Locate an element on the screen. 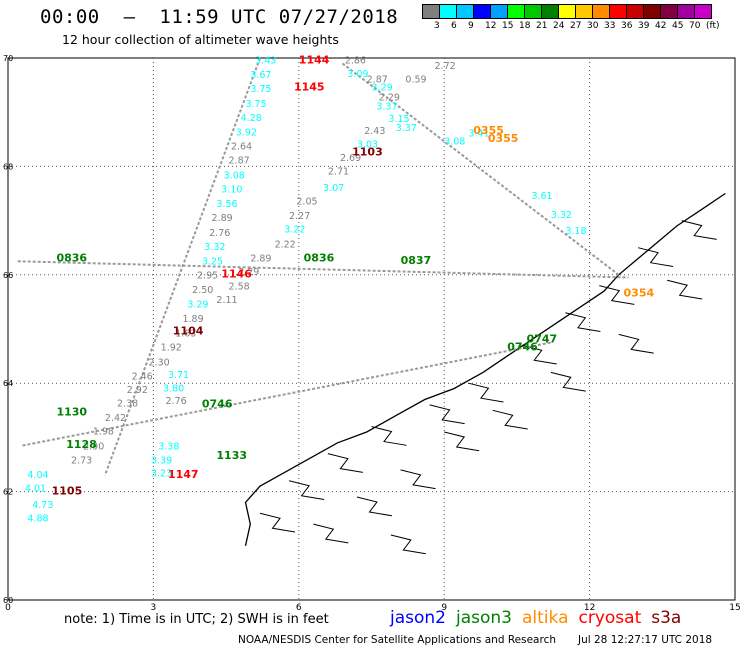  y-tick-label: 60 is located at coordinates (8, 600).